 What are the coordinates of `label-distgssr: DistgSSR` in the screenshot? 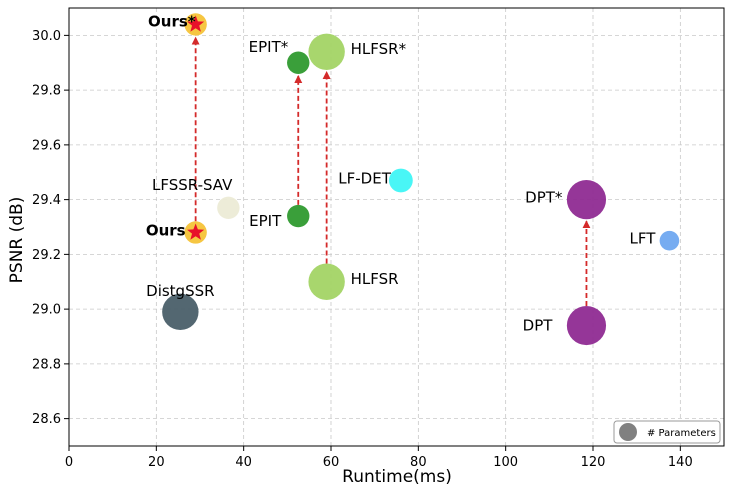 It's located at (180, 291).